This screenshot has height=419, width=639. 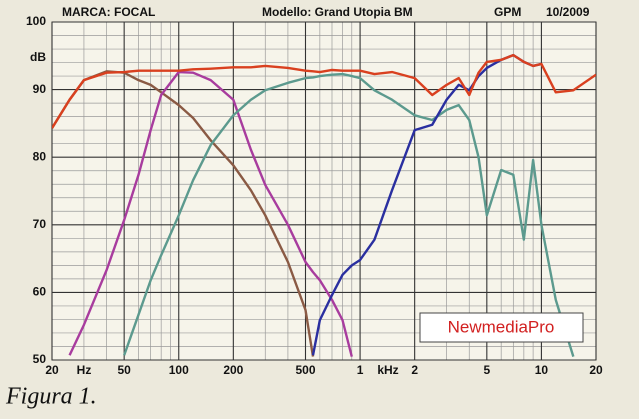 I want to click on y-tick-label: 80, so click(x=40, y=156).